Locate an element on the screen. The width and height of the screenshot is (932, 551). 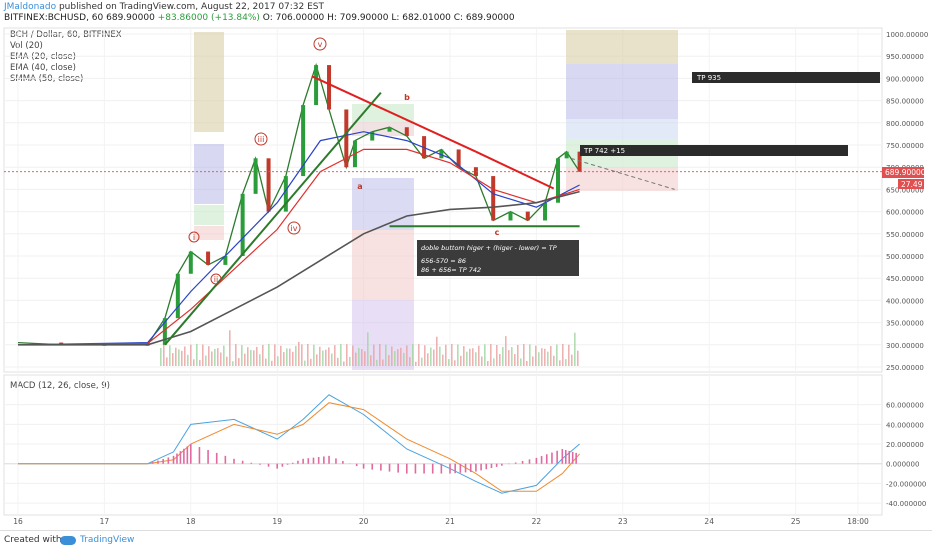
y-tick-label: 900.00000 is located at coordinates (905, 79).